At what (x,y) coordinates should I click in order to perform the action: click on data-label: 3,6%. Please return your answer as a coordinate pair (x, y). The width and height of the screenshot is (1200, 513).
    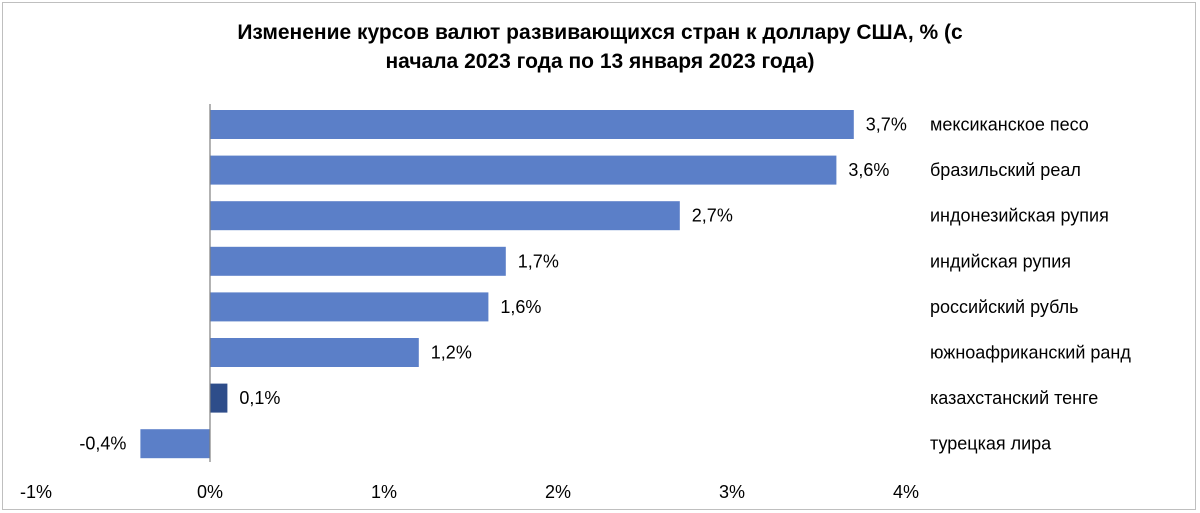
    Looking at the image, I should click on (868, 170).